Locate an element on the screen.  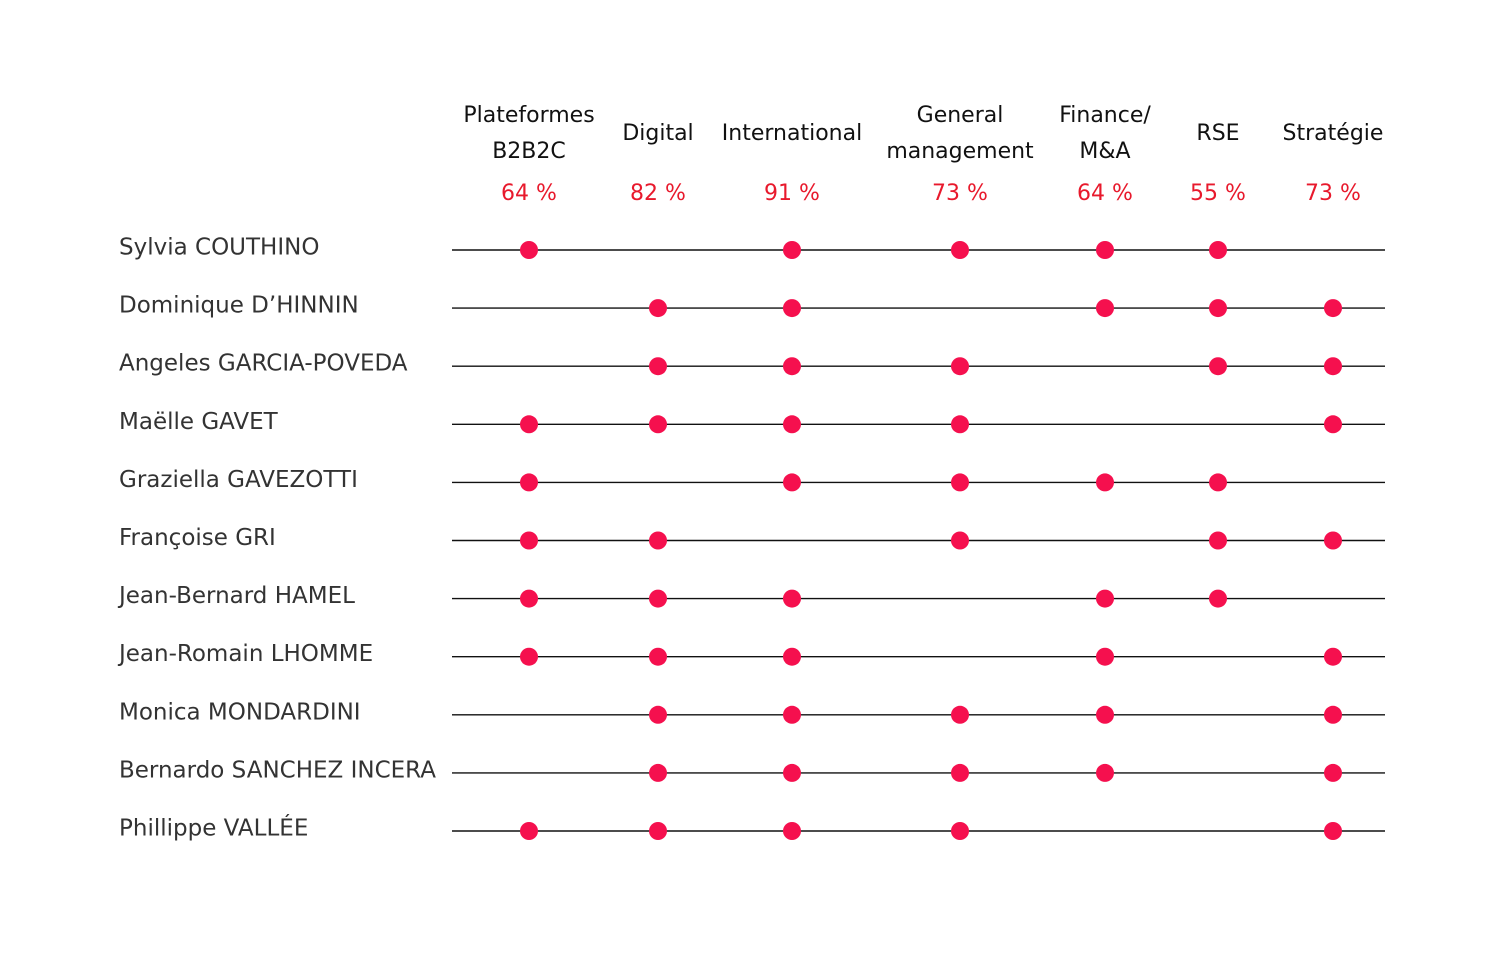
column-header-label: RSE is located at coordinates (1217, 133).